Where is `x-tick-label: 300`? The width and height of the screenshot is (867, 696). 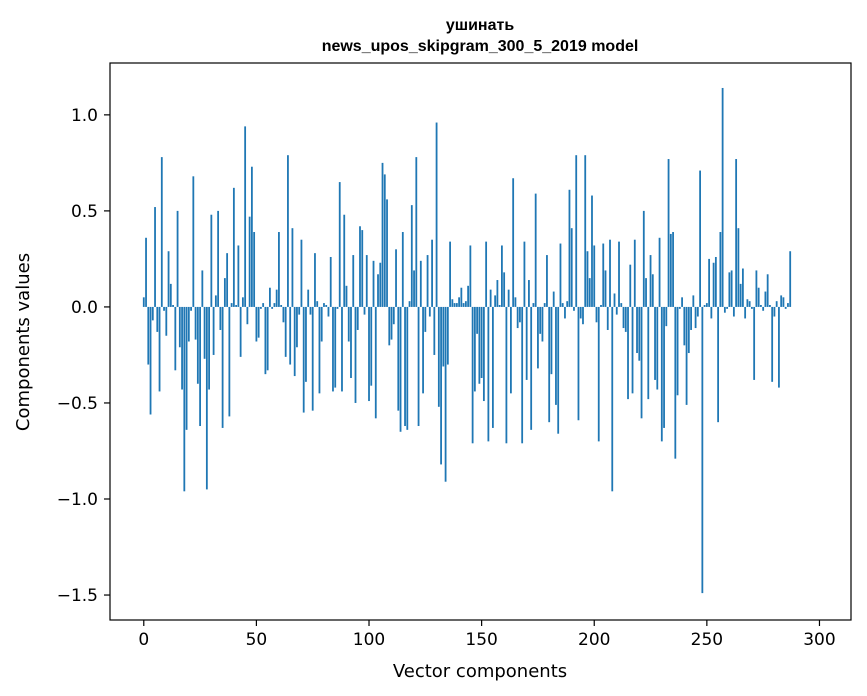
x-tick-label: 300 is located at coordinates (819, 640).